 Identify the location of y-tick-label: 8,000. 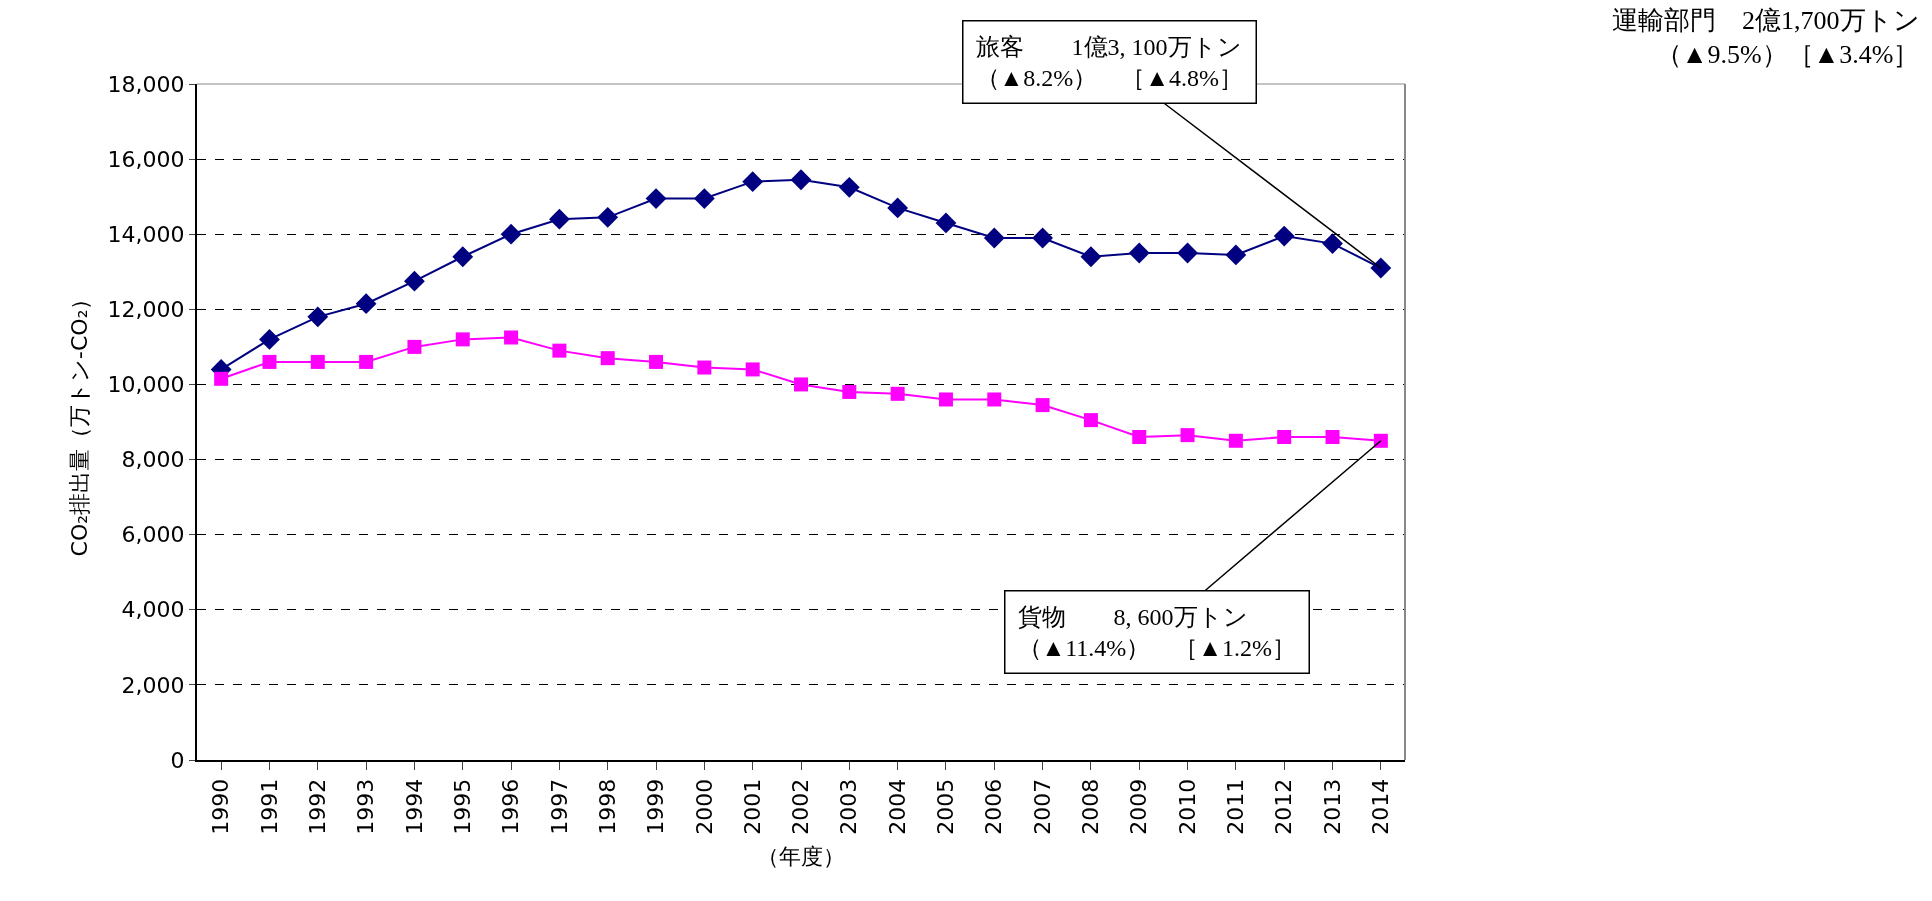
(153, 460).